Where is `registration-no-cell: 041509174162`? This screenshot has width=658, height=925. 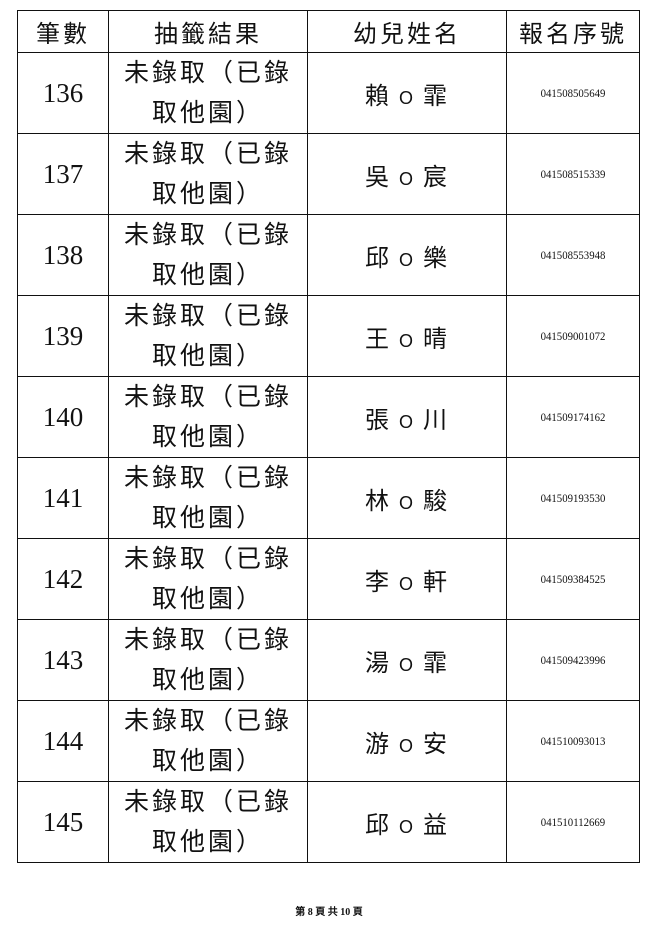 registration-no-cell: 041509174162 is located at coordinates (573, 417).